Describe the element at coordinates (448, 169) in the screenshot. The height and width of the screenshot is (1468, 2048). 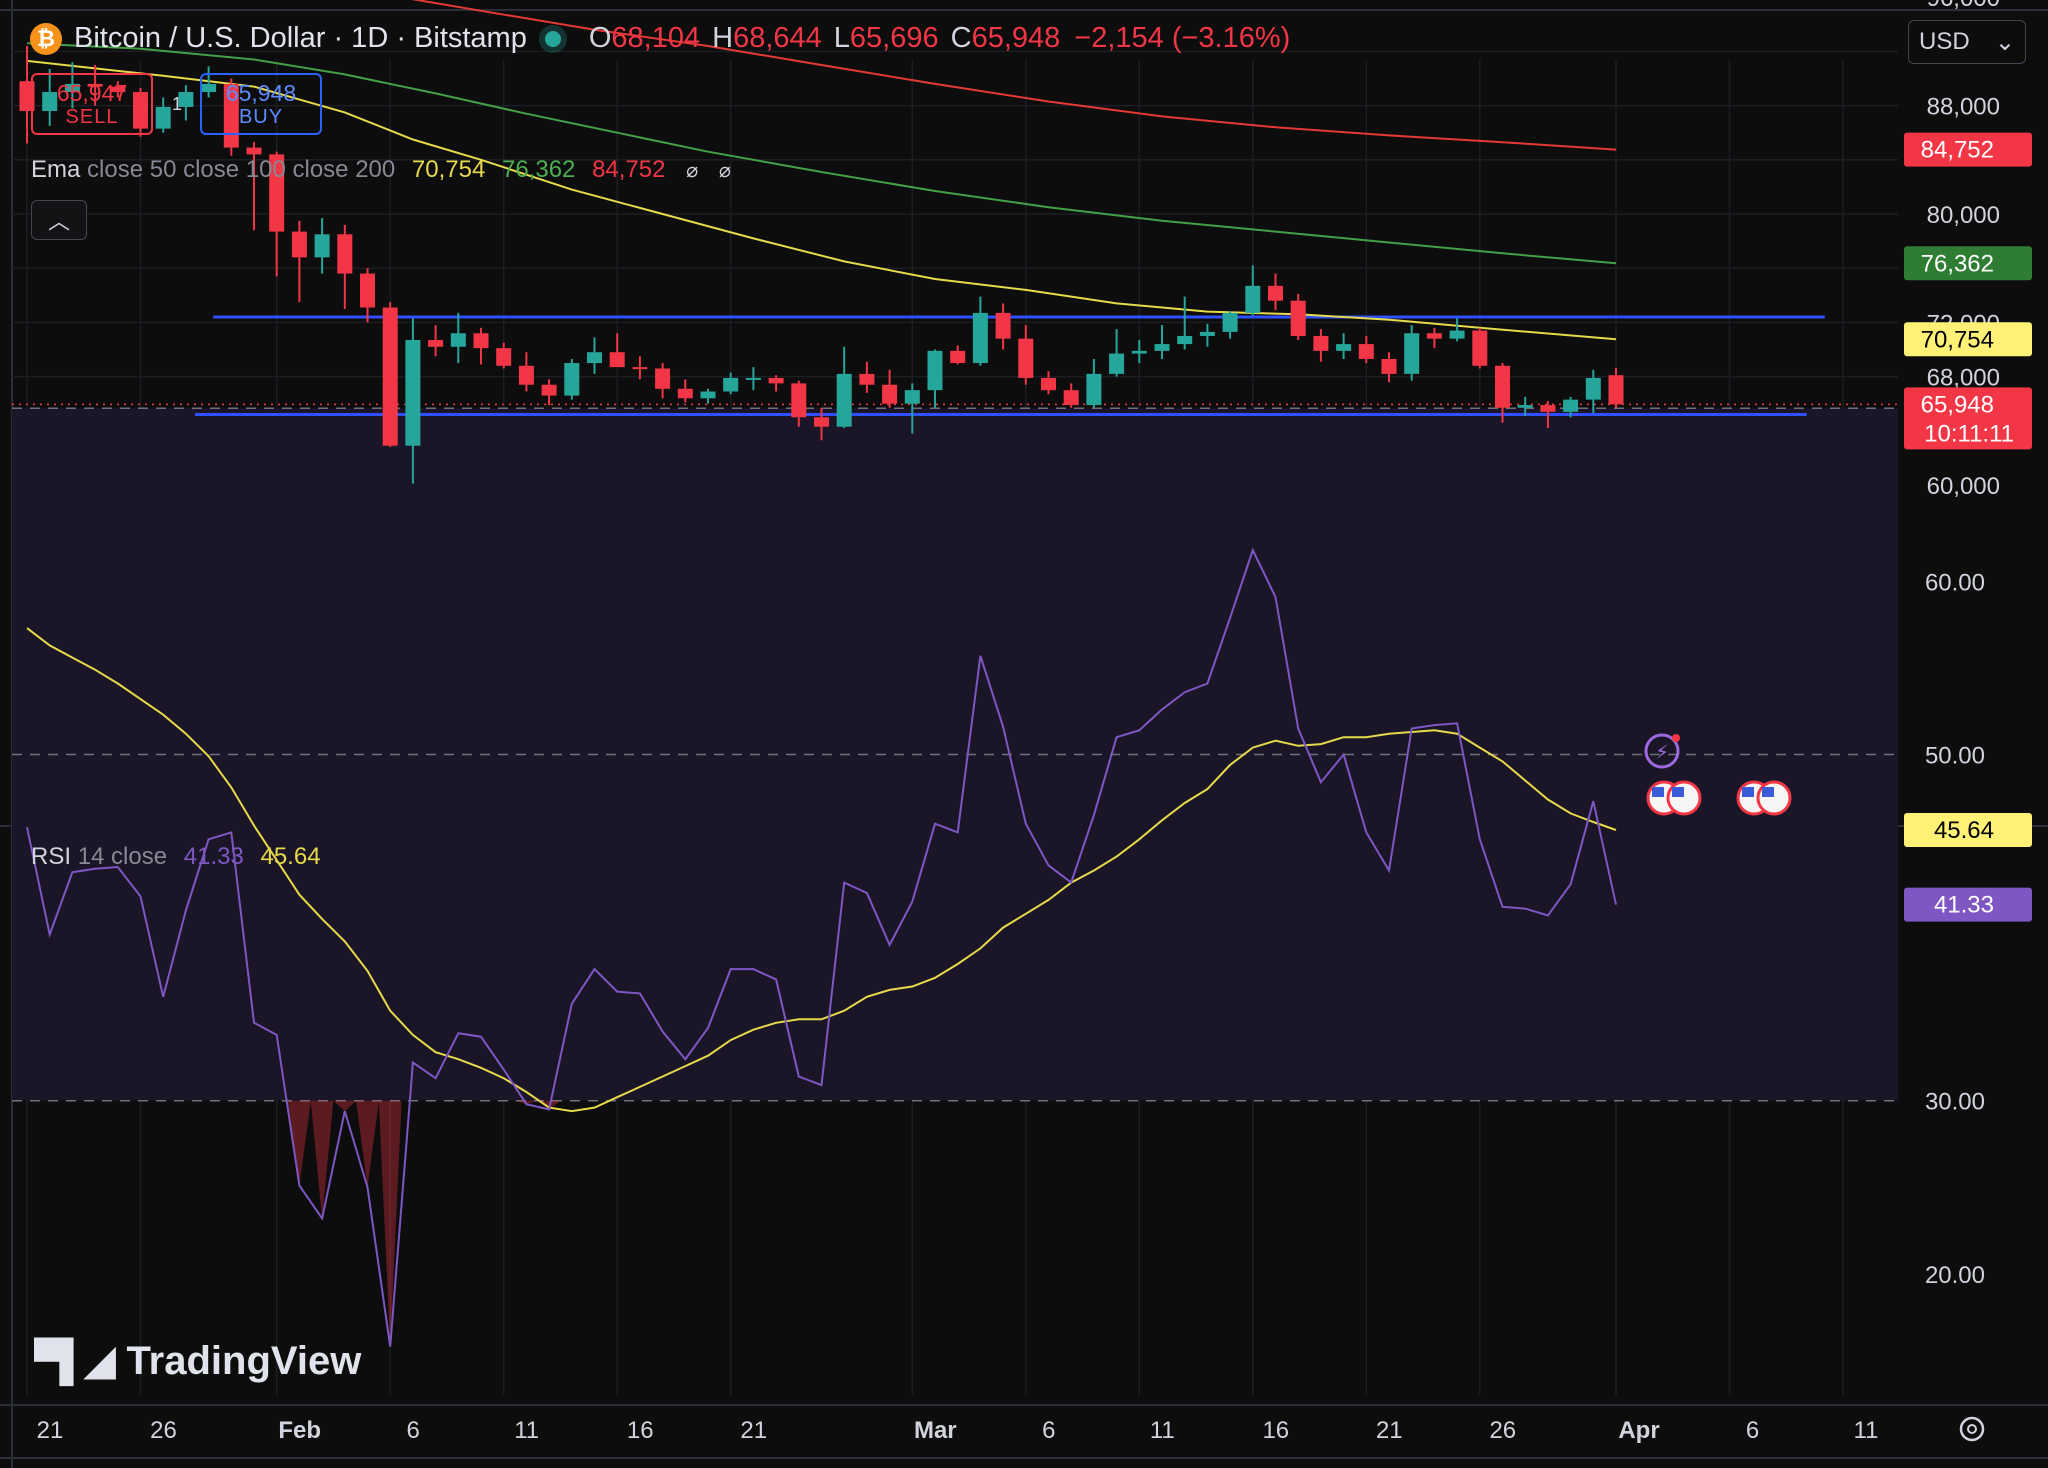
I see `ema50-value: 70,754` at that location.